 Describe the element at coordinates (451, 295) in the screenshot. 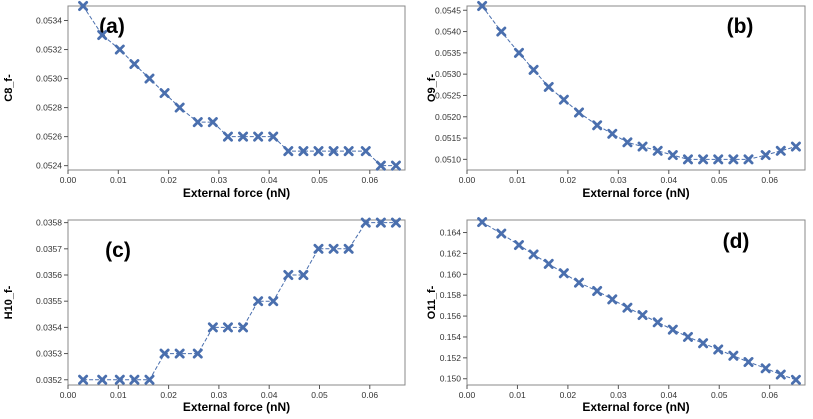

I see `y-tick-label: 0.158` at that location.